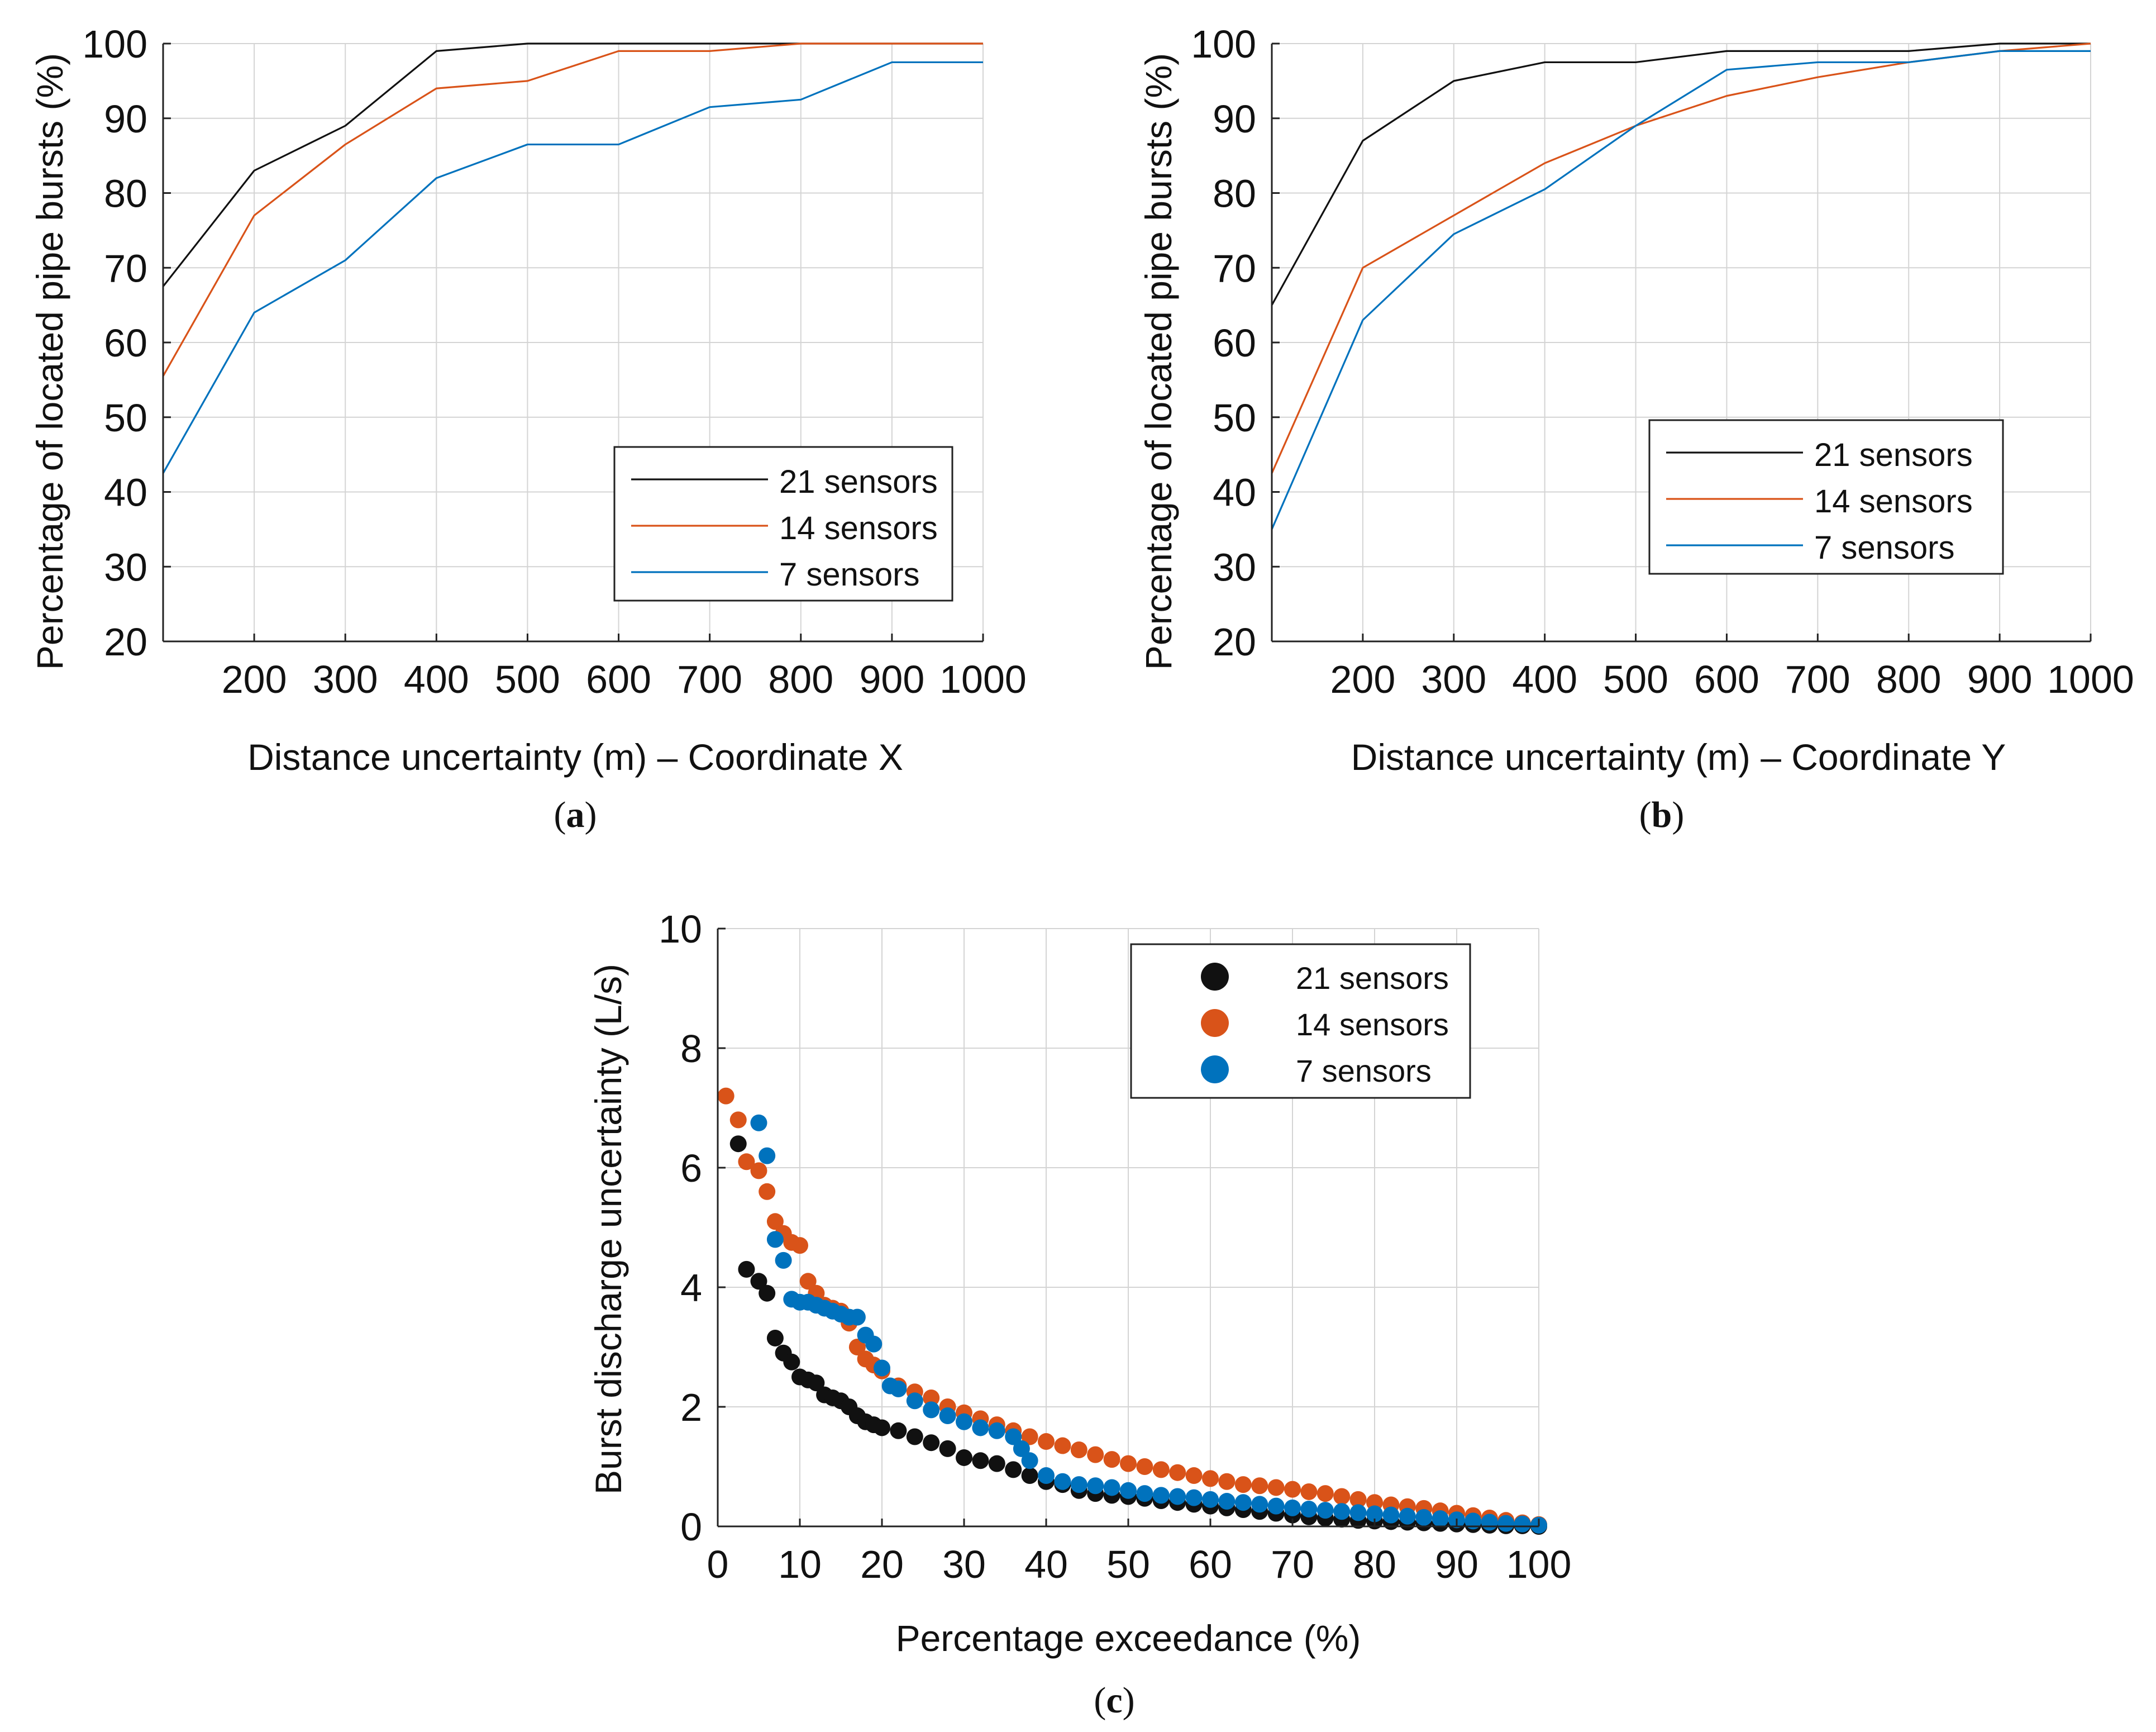 The image size is (2156, 1732). Describe the element at coordinates (858, 482) in the screenshot. I see `legend-label-a-0: 21 sensors` at that location.